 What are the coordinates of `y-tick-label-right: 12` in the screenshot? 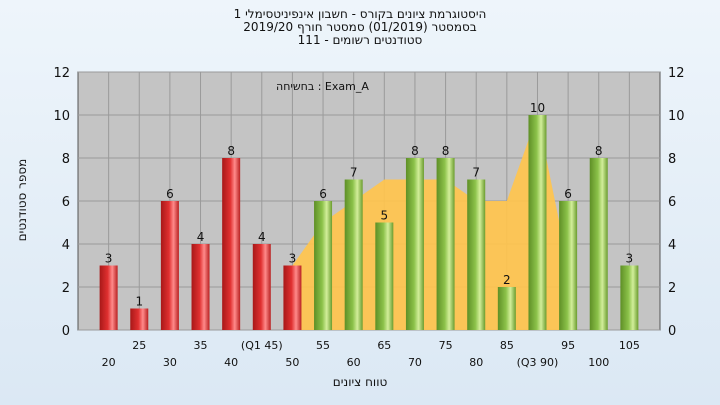 It's located at (676, 73).